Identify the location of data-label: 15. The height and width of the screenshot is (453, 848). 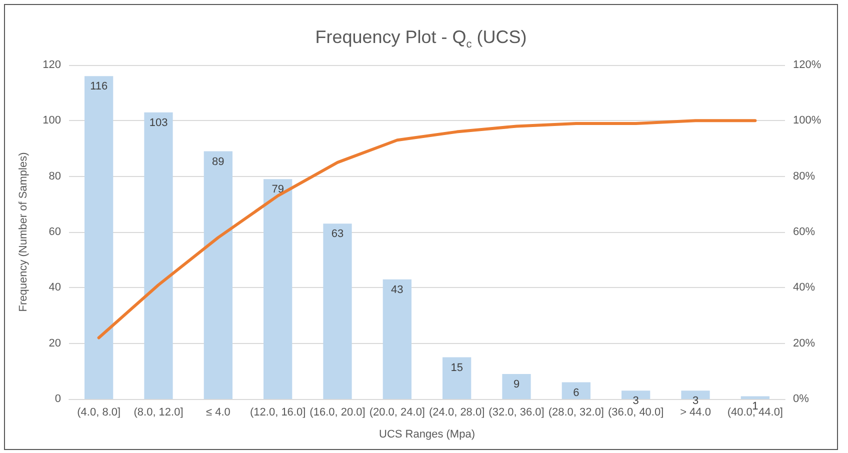
(456, 368).